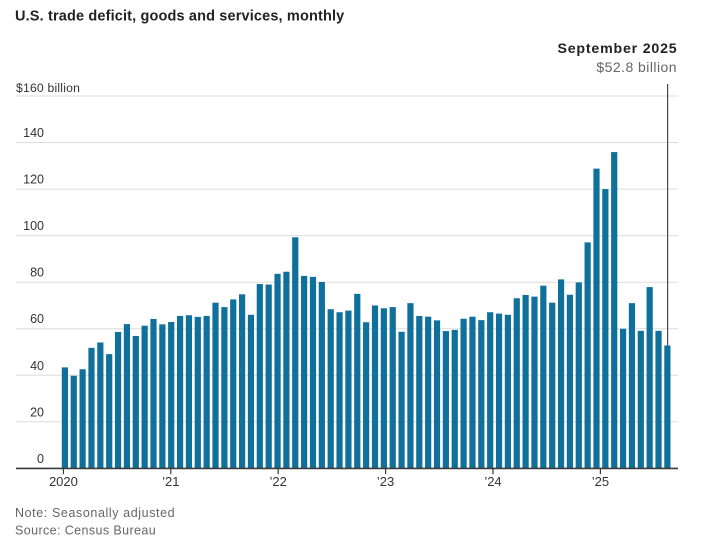 This screenshot has width=702, height=540. I want to click on svg-text: ’21, so click(170, 481).